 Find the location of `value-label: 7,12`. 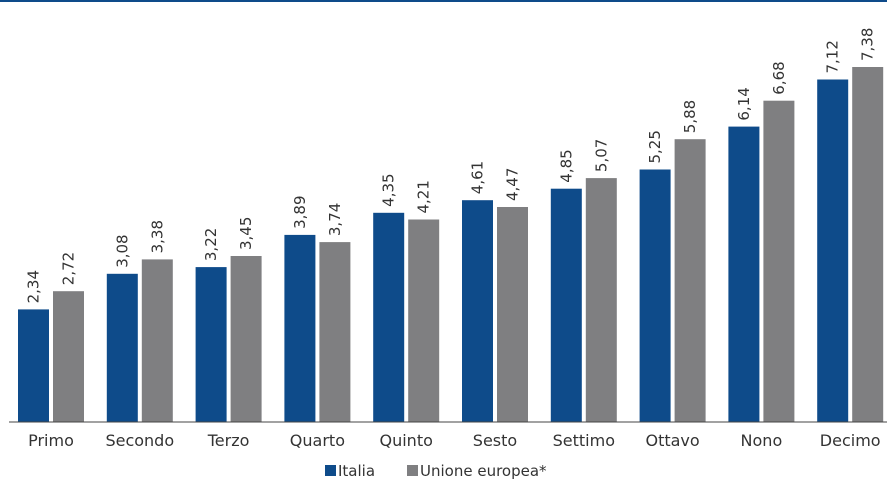

value-label: 7,12 is located at coordinates (833, 56).